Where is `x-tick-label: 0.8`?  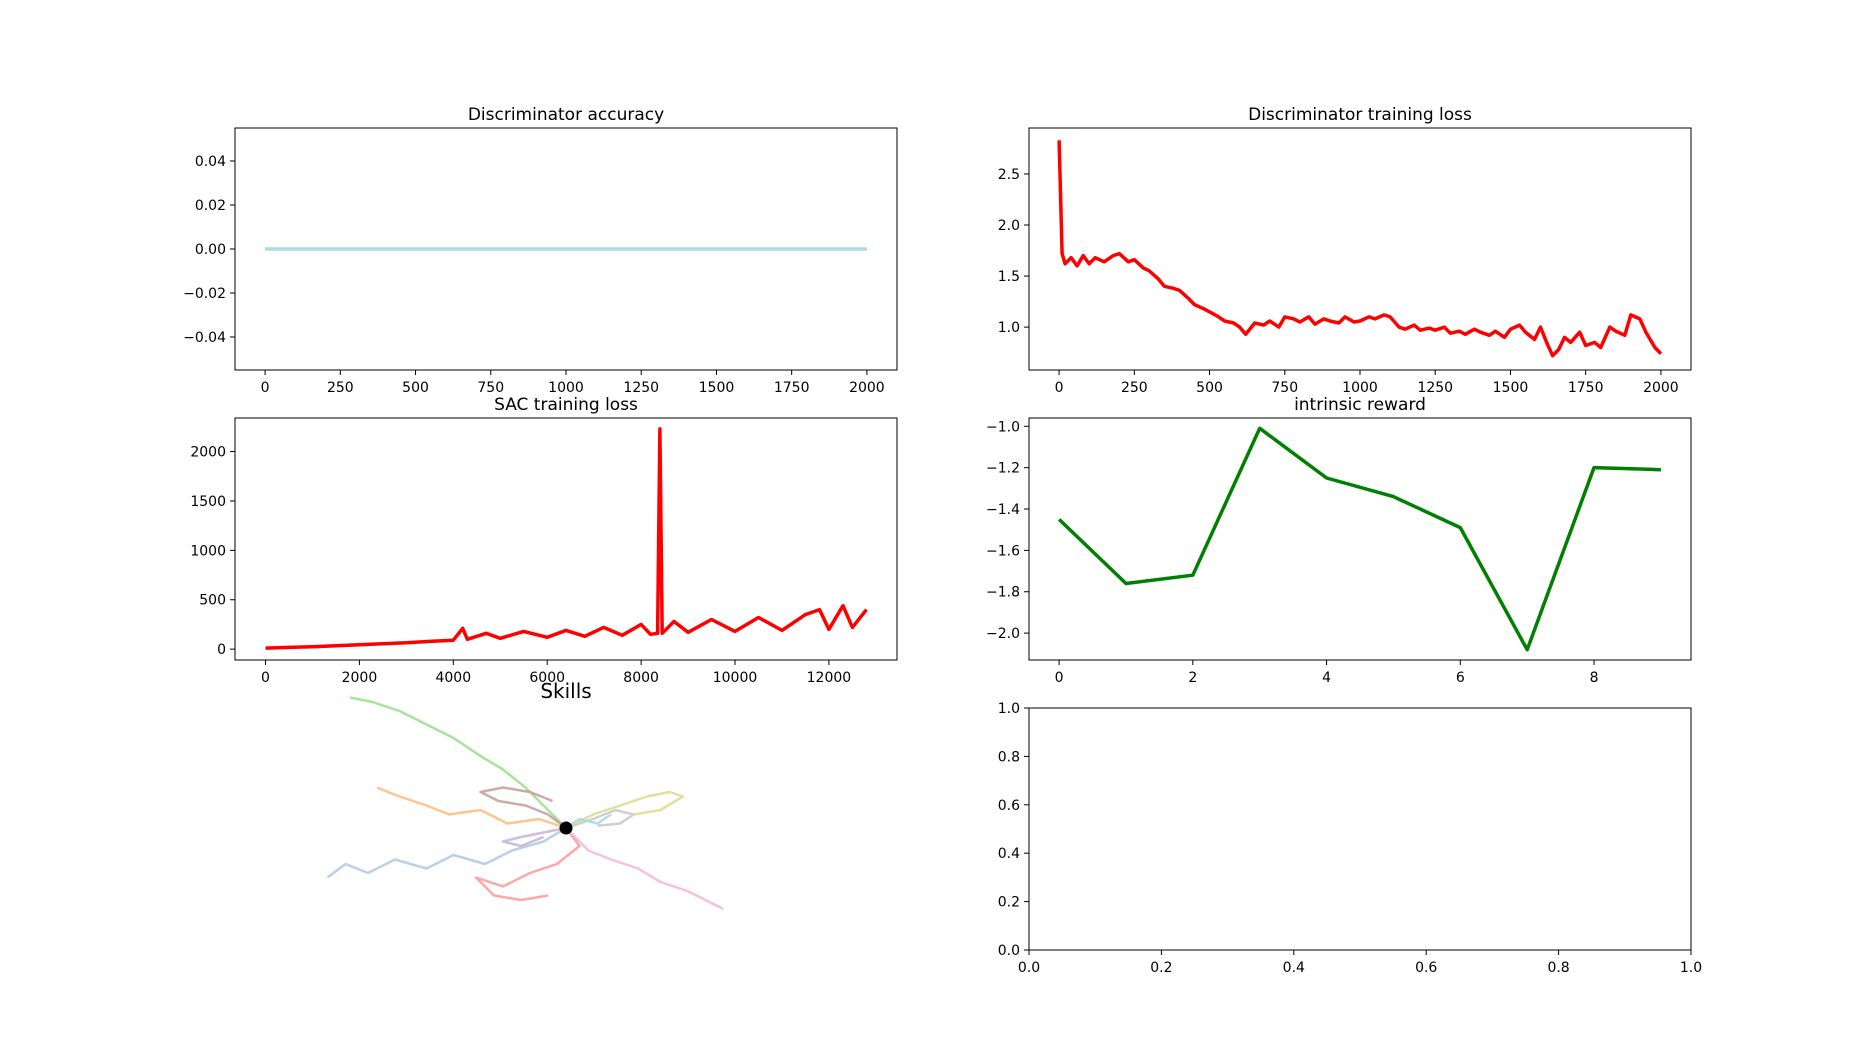 x-tick-label: 0.8 is located at coordinates (1558, 968).